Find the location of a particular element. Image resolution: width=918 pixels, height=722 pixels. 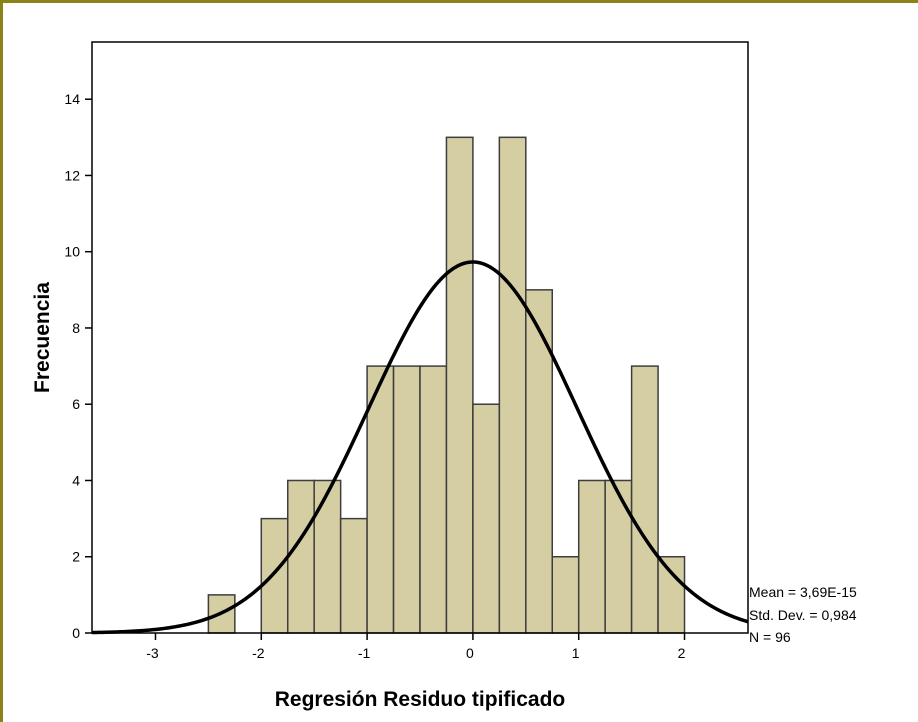

y-tick-label: 14 is located at coordinates (72, 99).